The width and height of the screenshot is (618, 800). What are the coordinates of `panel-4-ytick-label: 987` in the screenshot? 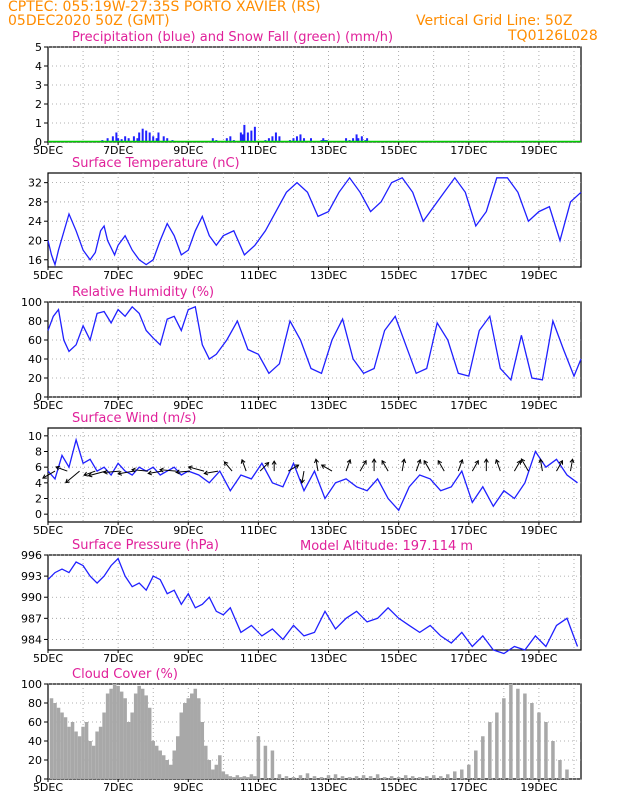 It's located at (31, 618).